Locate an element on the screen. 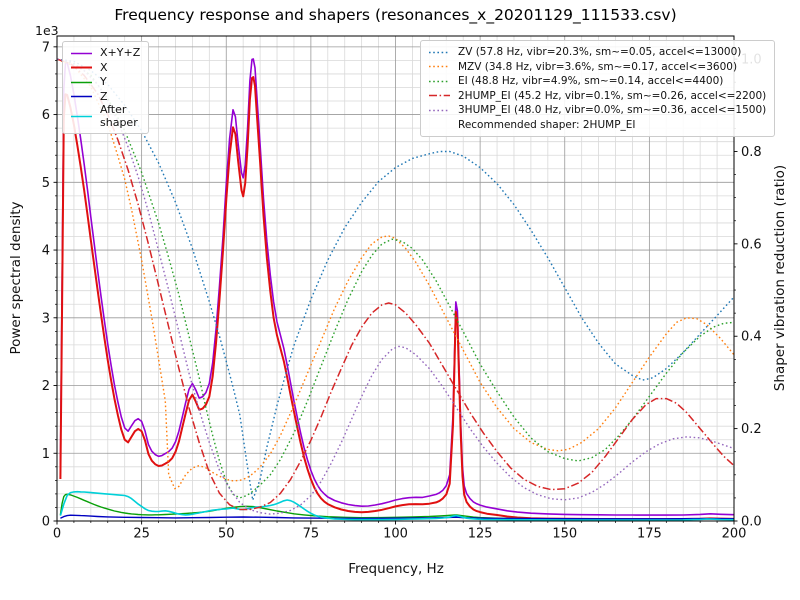  legend-label-after-shaper: After shaper is located at coordinates (119, 116).